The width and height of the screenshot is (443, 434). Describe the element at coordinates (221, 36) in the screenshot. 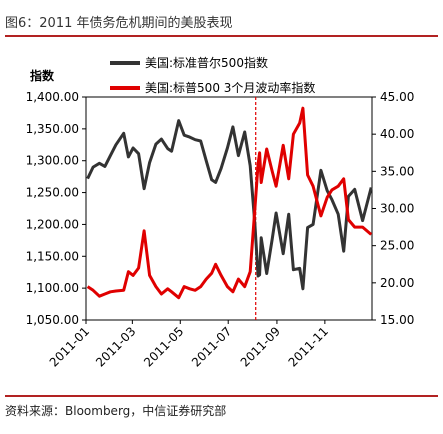

I see `title-rule` at that location.